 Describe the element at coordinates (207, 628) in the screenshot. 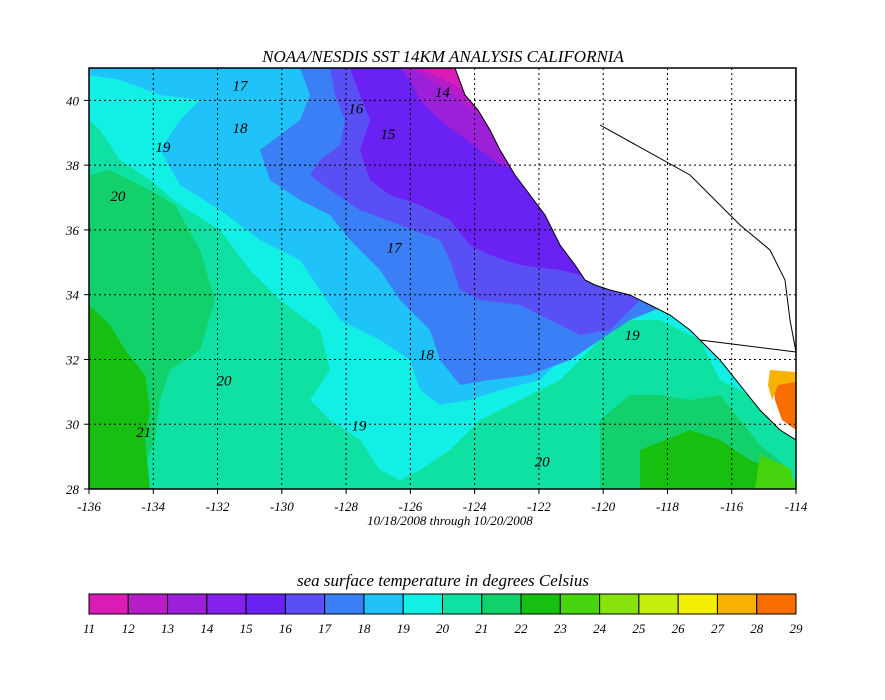

I see `colorbar-label: 14` at that location.